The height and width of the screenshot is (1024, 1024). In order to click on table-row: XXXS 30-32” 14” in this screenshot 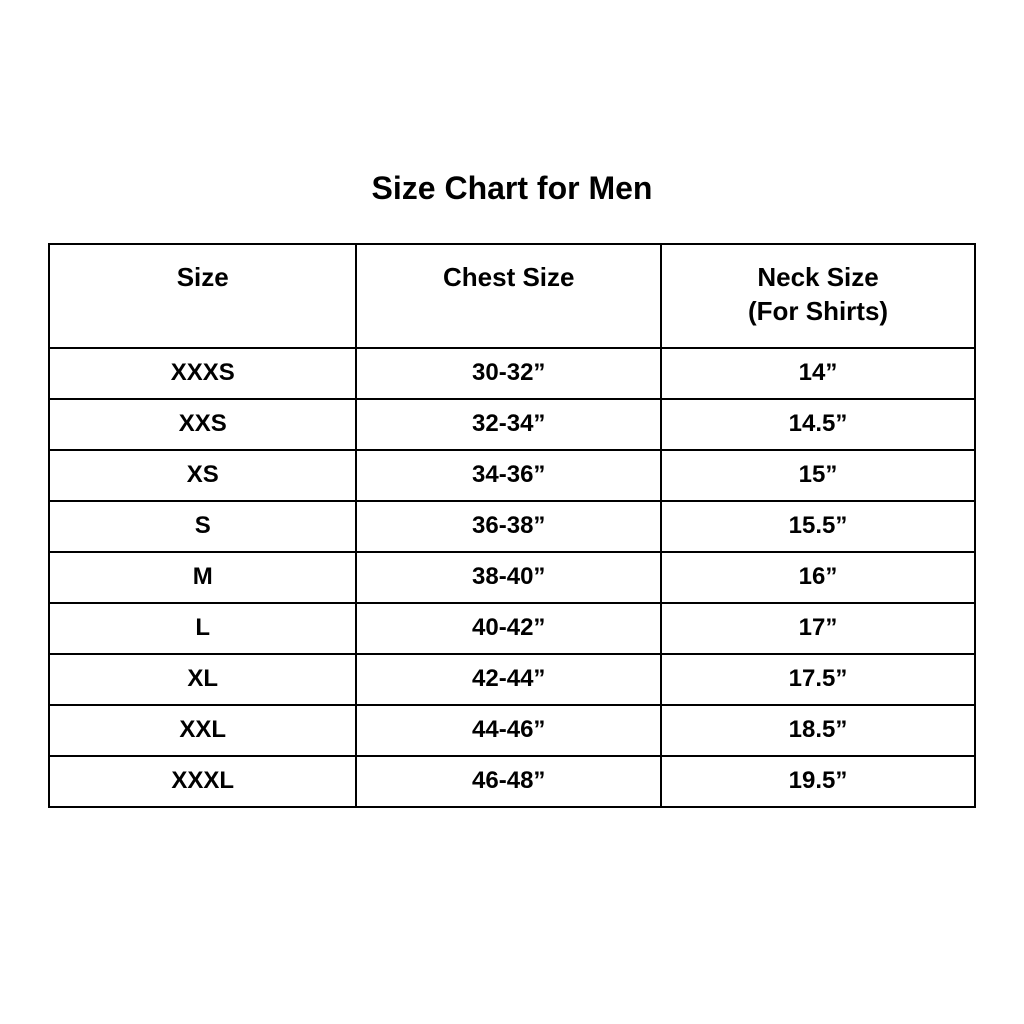, I will do `click(511, 373)`.